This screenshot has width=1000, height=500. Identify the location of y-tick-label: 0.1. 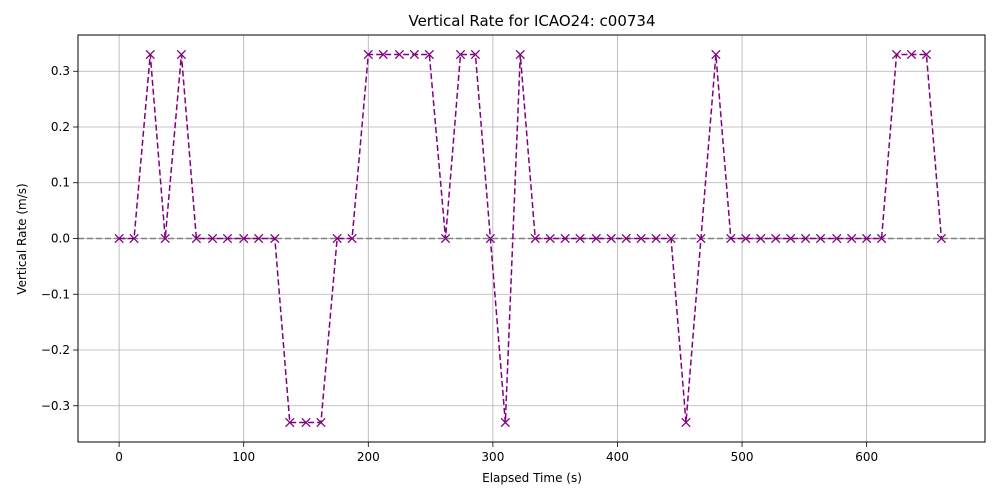
(60, 183).